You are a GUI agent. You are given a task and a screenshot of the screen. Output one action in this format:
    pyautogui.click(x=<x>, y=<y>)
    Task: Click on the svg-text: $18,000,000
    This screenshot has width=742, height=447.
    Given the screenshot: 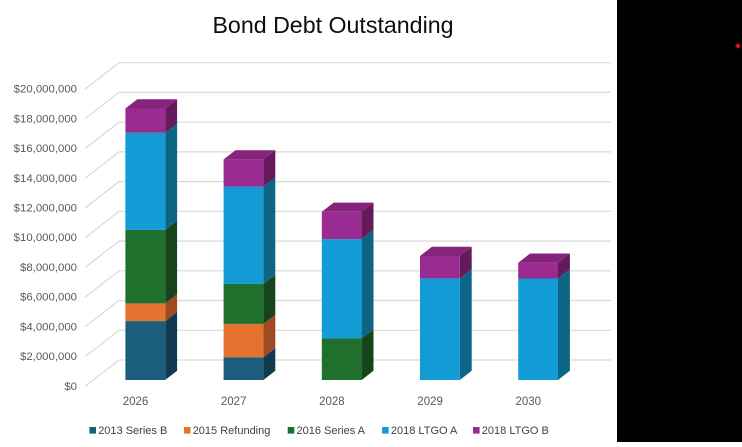 What is the action you would take?
    pyautogui.click(x=45, y=119)
    